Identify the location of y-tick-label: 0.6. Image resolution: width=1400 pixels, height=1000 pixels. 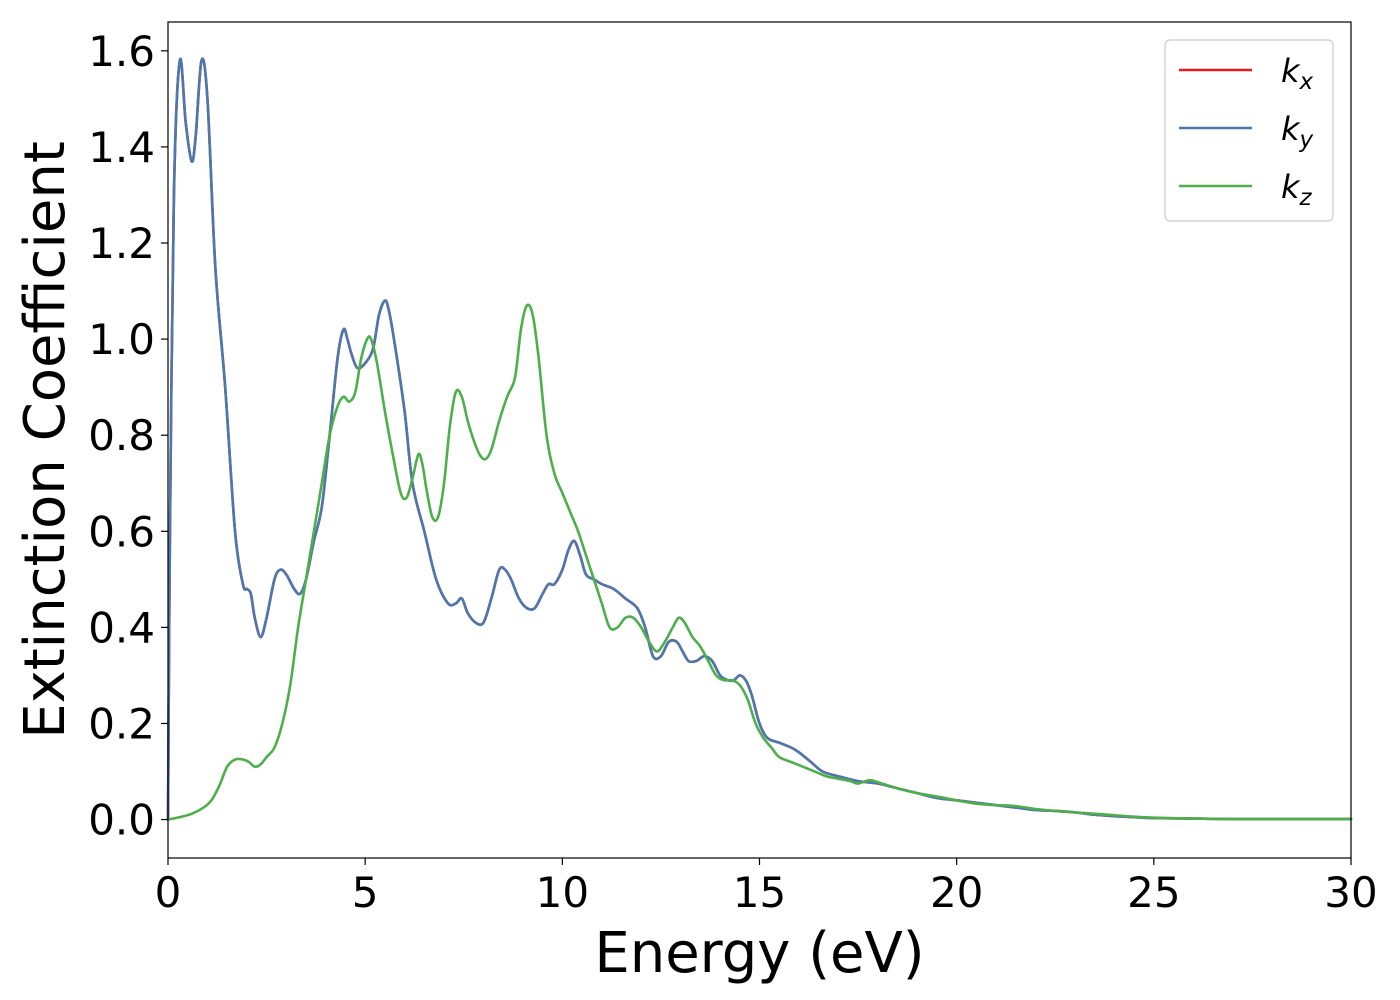
(121, 531).